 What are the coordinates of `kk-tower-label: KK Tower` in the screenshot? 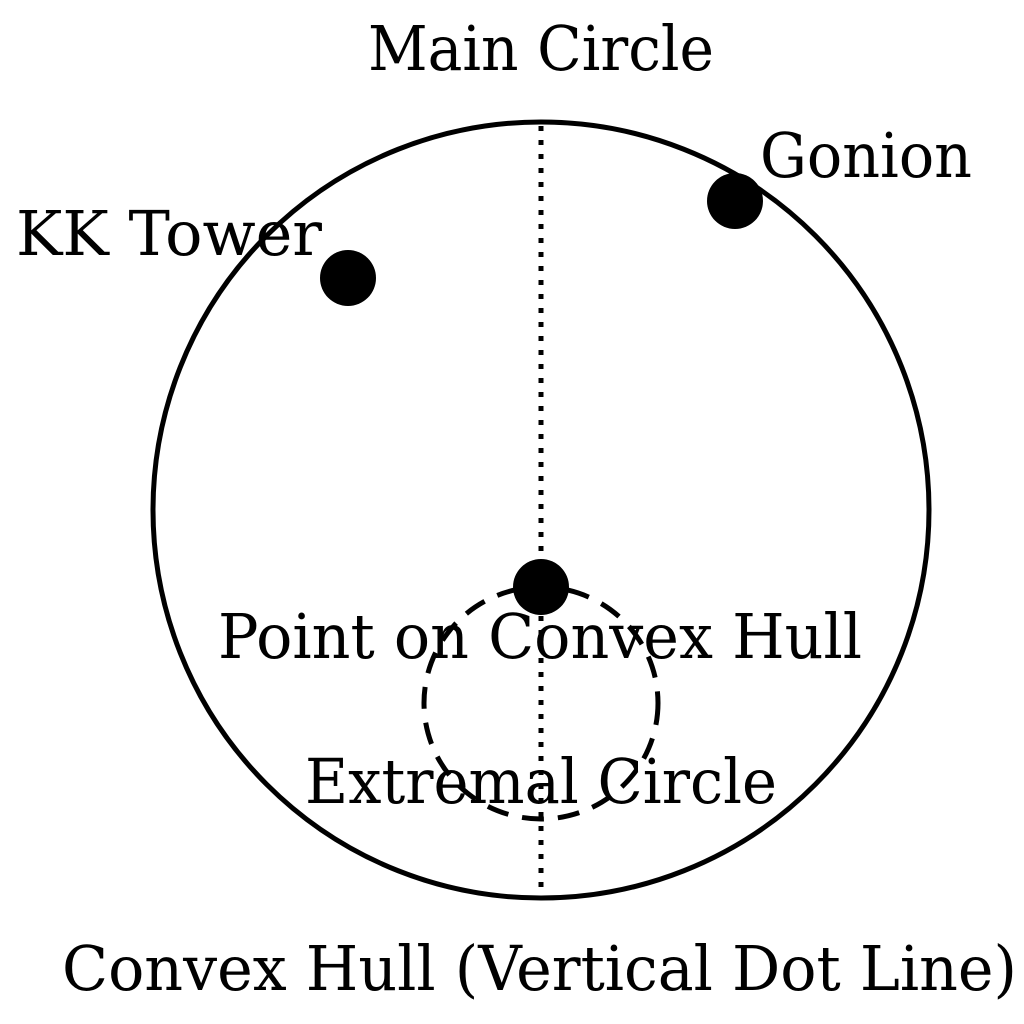 It's located at (169, 233).